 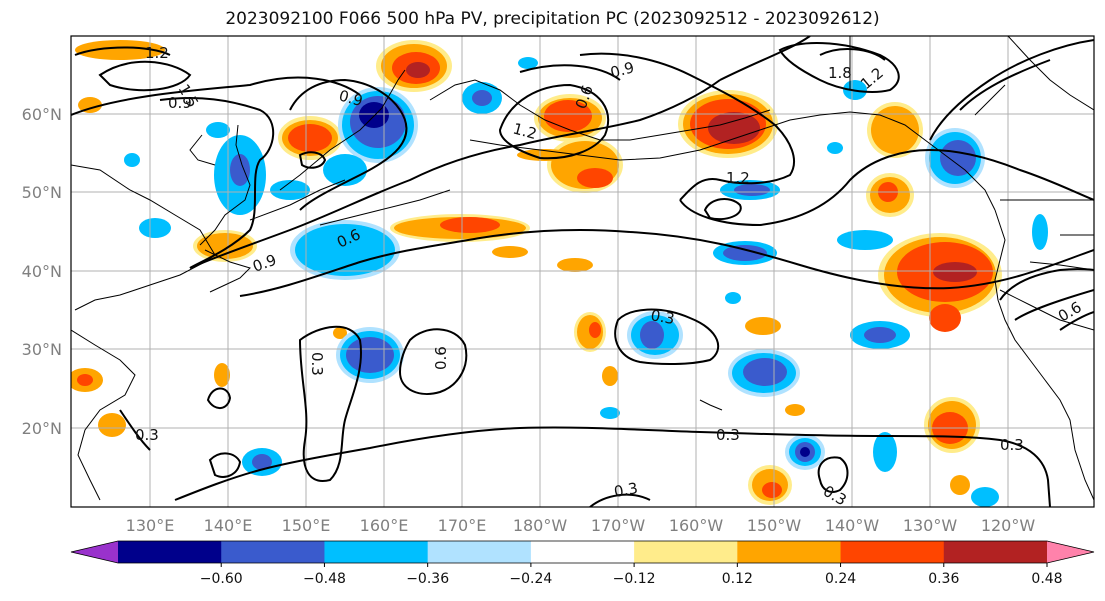 What do you see at coordinates (306, 525) in the screenshot?
I see `longitude-label: 150°E` at bounding box center [306, 525].